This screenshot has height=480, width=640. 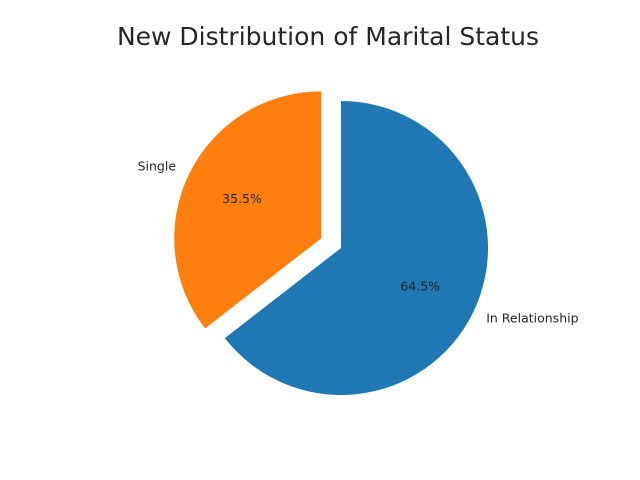 What do you see at coordinates (157, 166) in the screenshot?
I see `slice-label-single: Single` at bounding box center [157, 166].